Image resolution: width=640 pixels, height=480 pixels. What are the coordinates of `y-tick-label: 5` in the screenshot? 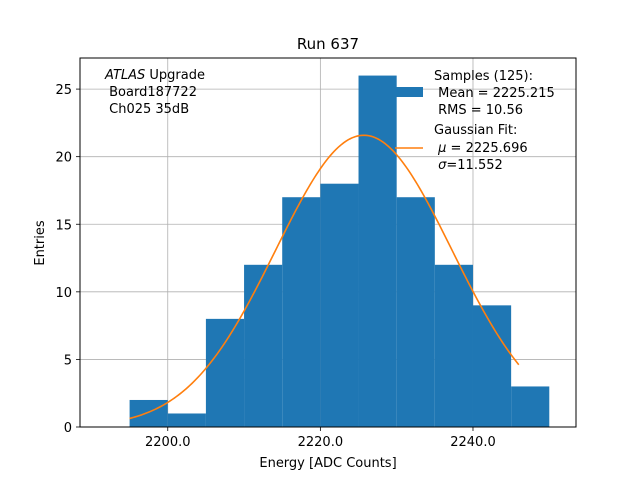 It's located at (68, 360).